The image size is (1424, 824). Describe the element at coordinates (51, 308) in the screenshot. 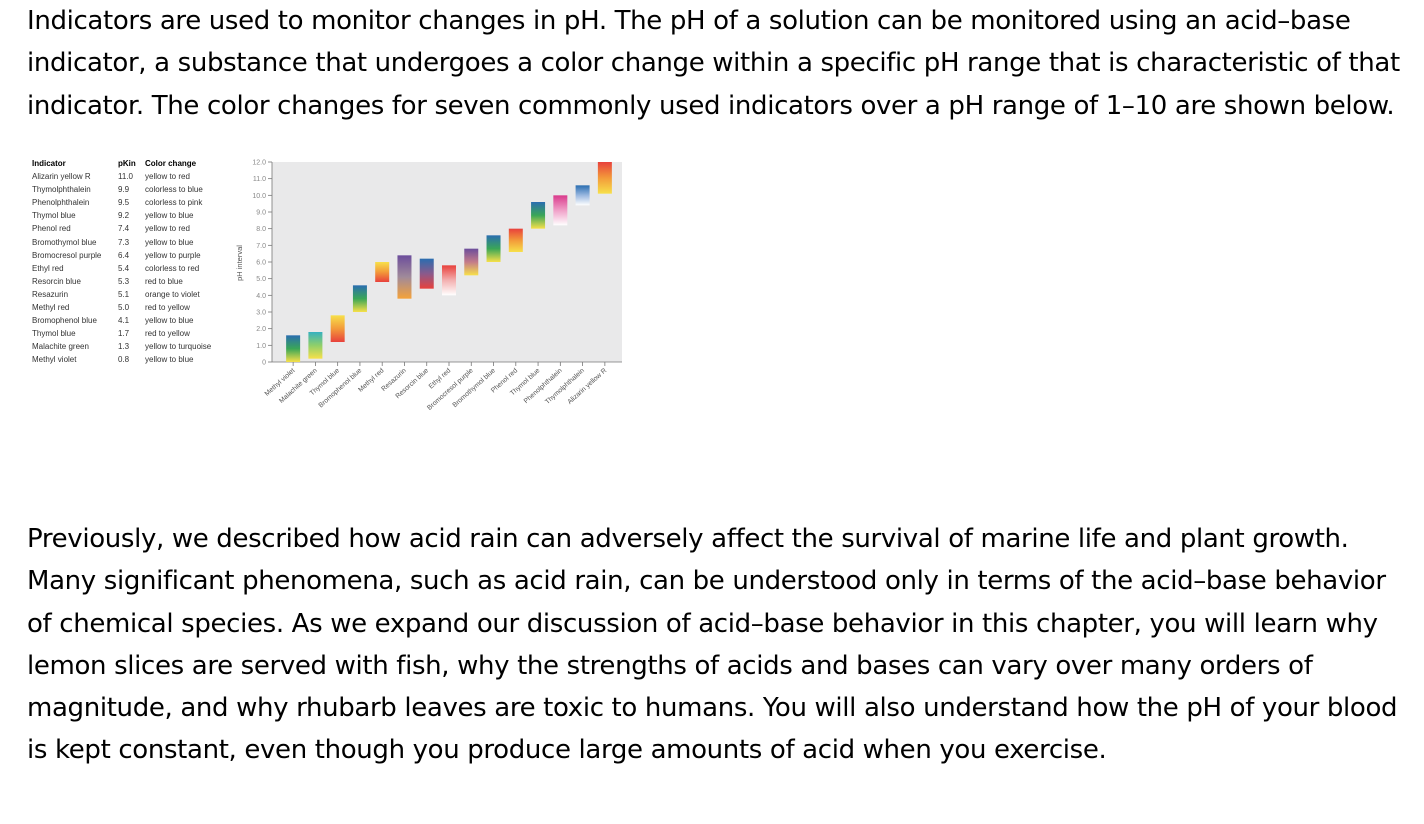

I see `indicator-name-cell: Methyl red` at that location.